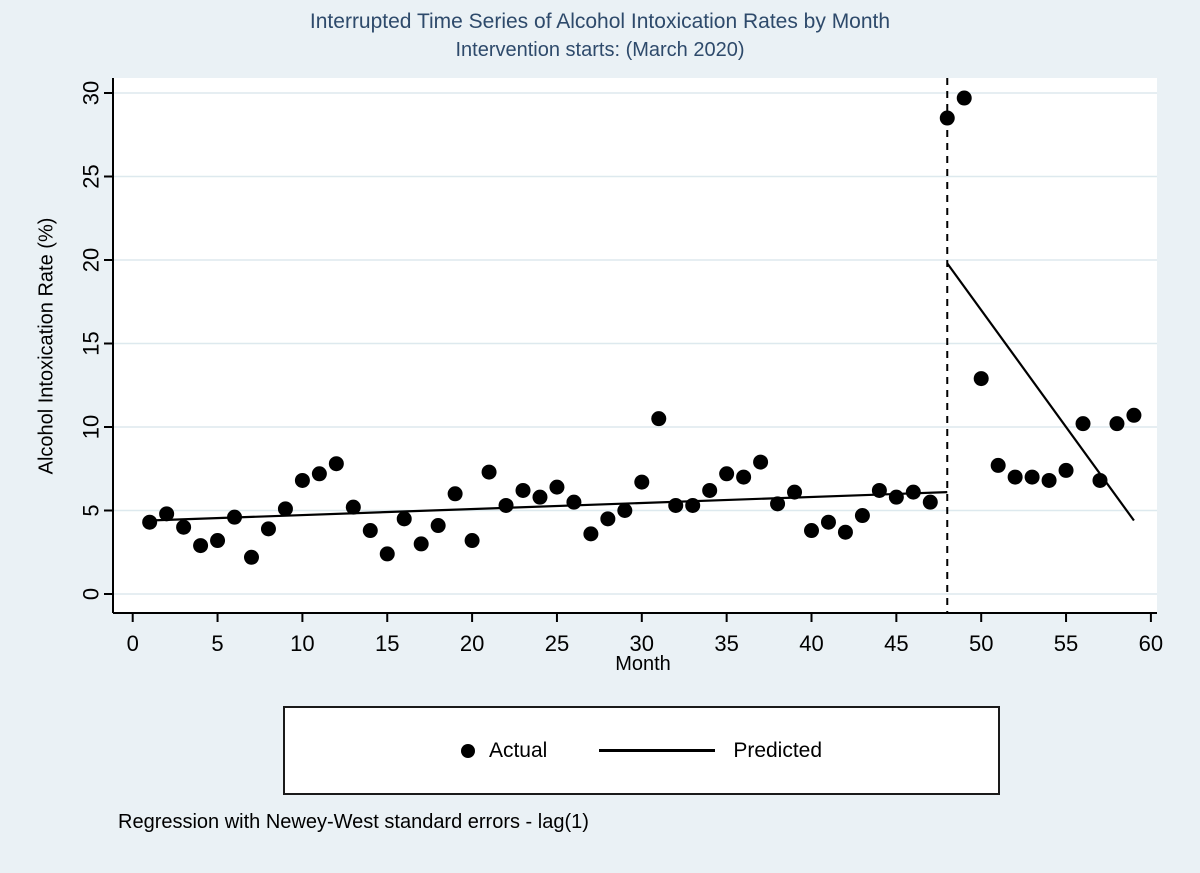 The width and height of the screenshot is (1200, 873). I want to click on x-tick-label-30: 30, so click(642, 643).